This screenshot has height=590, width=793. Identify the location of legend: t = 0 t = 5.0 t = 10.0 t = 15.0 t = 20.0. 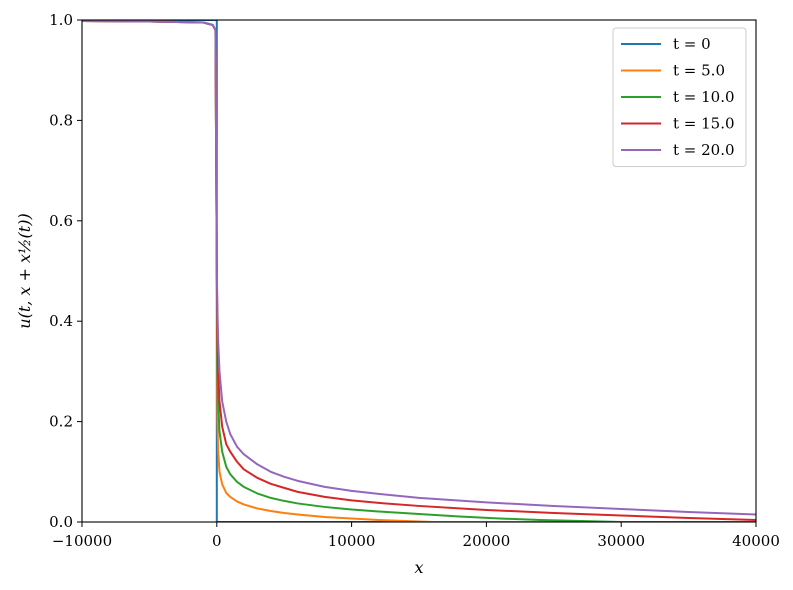
(679, 97).